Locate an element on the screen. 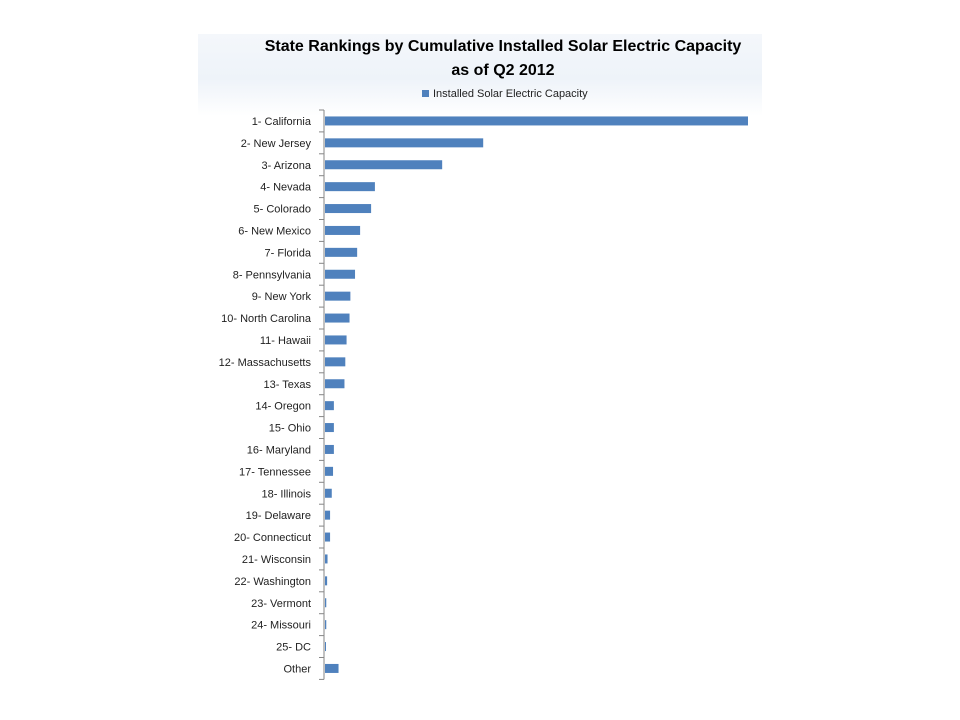 This screenshot has height=720, width=960. axis-layer is located at coordinates (322, 394).